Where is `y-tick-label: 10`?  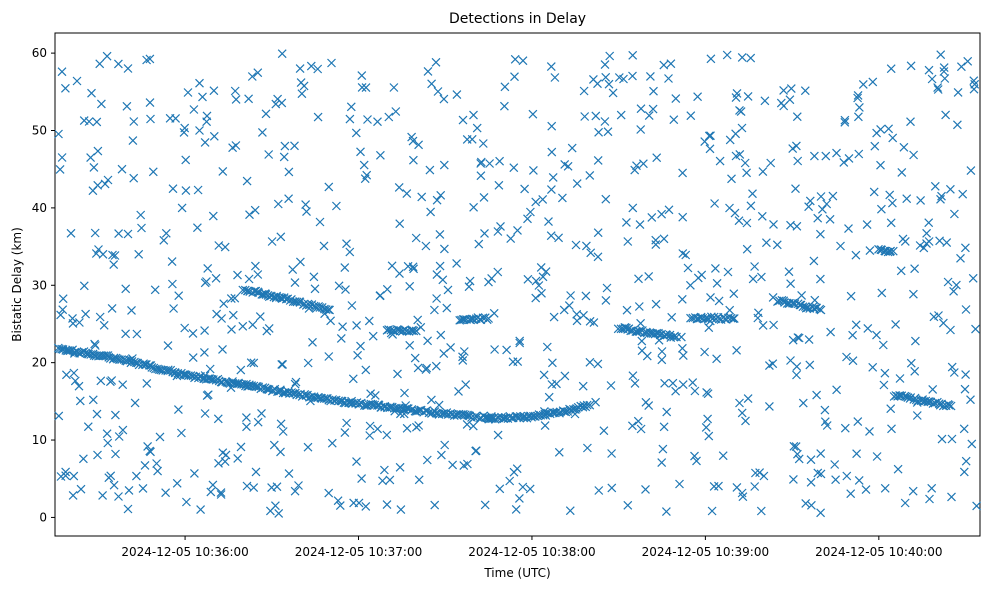
y-tick-label: 10 is located at coordinates (39, 440).